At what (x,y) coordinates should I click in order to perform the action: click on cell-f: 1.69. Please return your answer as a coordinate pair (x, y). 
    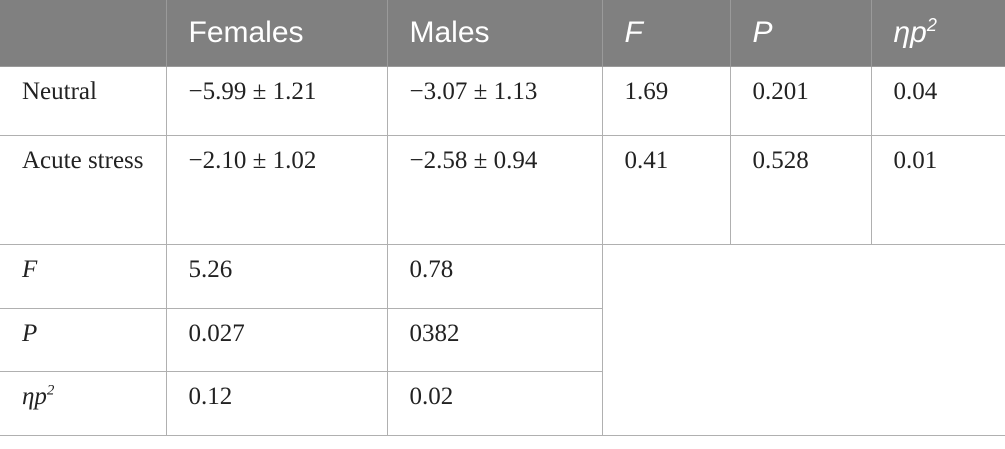
    Looking at the image, I should click on (666, 101).